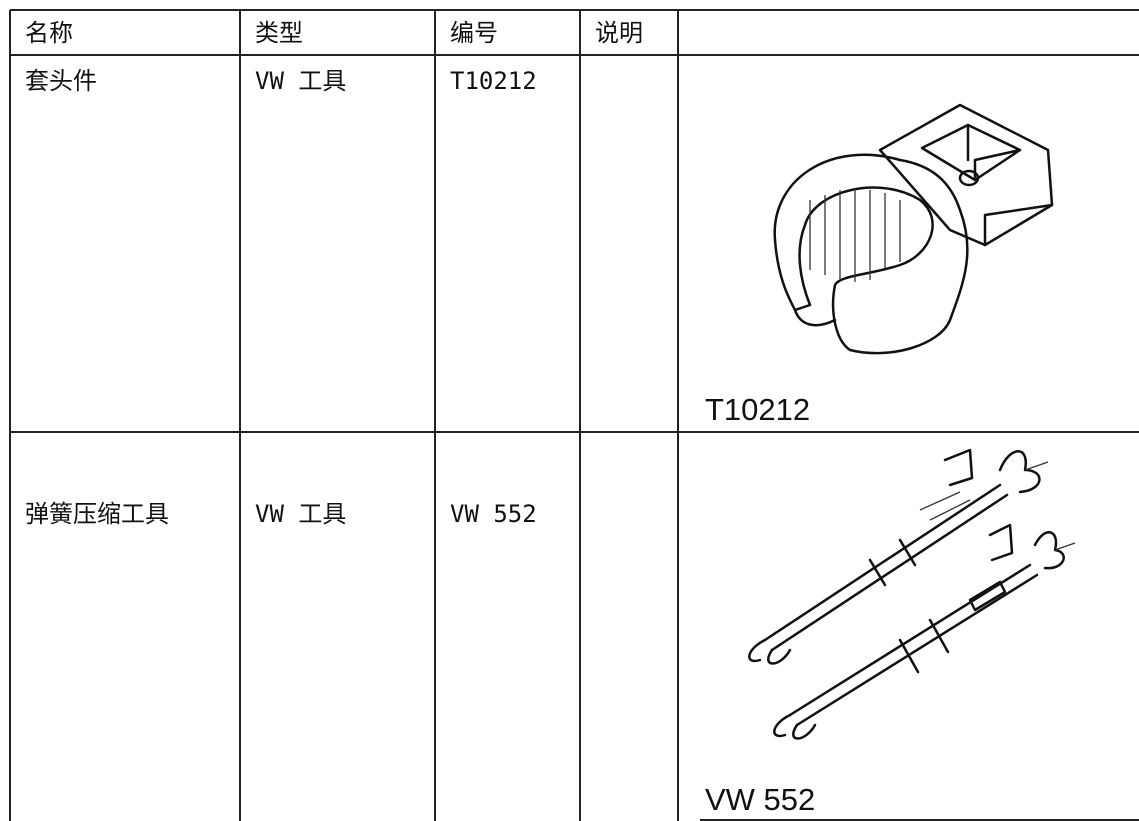 The width and height of the screenshot is (1139, 821). I want to click on tool-number: VW 552, so click(493, 514).